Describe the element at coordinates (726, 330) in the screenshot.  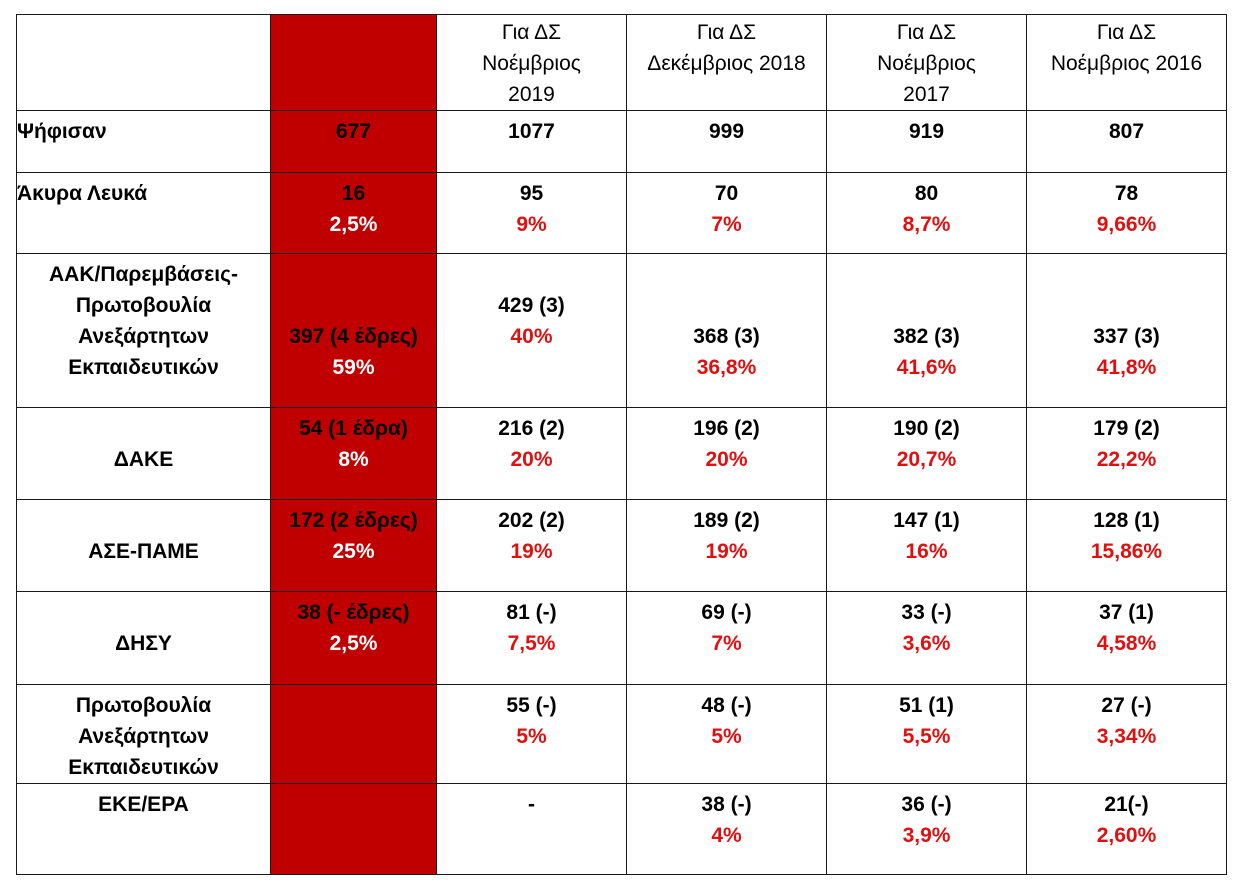
I see `value-cell: 368 (3) 36,8%` at that location.